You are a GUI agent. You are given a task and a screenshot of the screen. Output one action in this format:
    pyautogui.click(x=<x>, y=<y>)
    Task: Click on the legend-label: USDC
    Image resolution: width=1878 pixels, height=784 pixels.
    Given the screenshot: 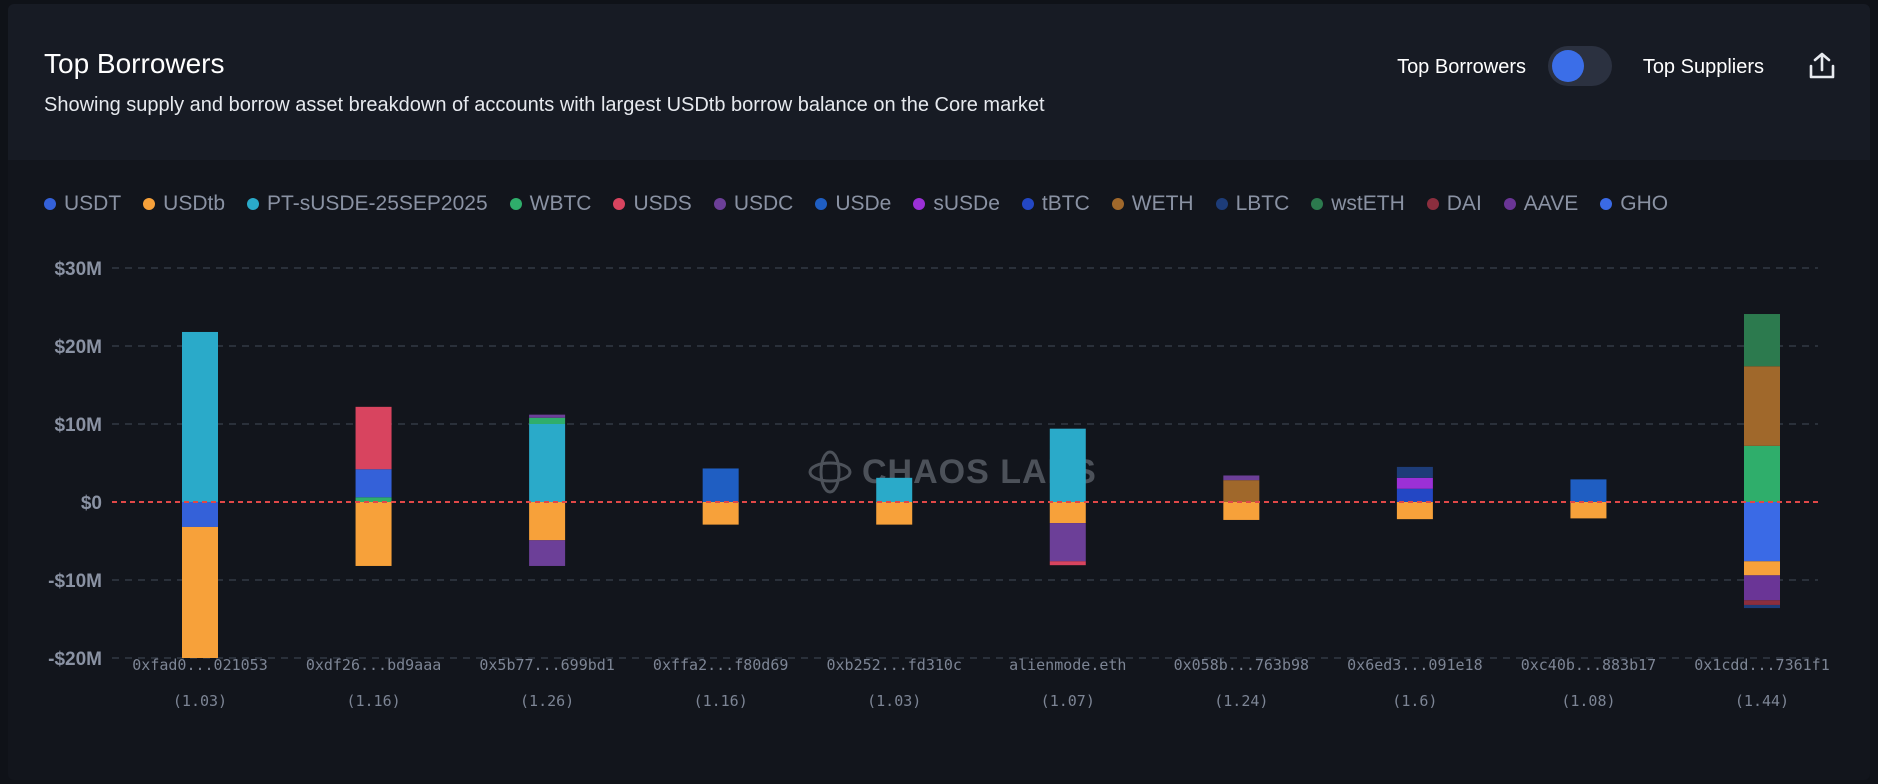 What is the action you would take?
    pyautogui.click(x=763, y=203)
    